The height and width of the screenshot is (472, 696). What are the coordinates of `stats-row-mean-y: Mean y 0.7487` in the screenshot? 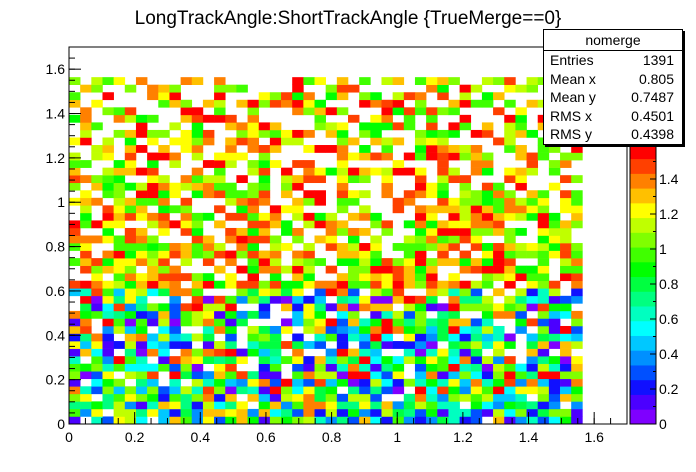 It's located at (613, 97).